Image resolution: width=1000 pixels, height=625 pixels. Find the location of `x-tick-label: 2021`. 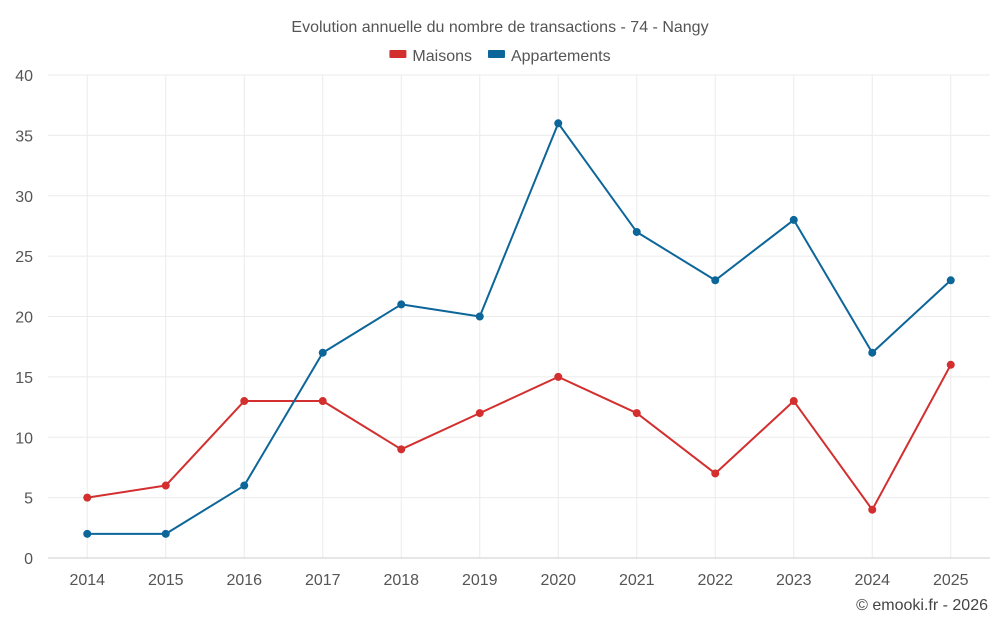

x-tick-label: 2021 is located at coordinates (637, 580).